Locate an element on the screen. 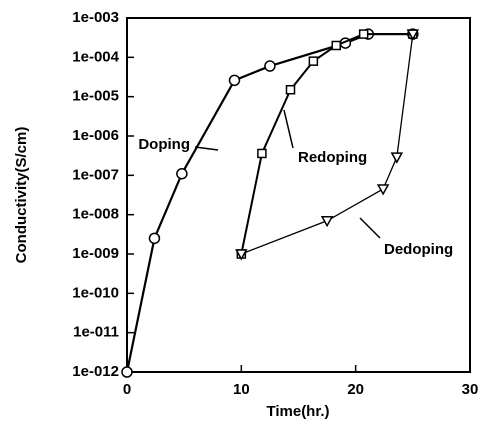 This screenshot has width=490, height=428. y-tick-label: 1e-006 is located at coordinates (95, 135).